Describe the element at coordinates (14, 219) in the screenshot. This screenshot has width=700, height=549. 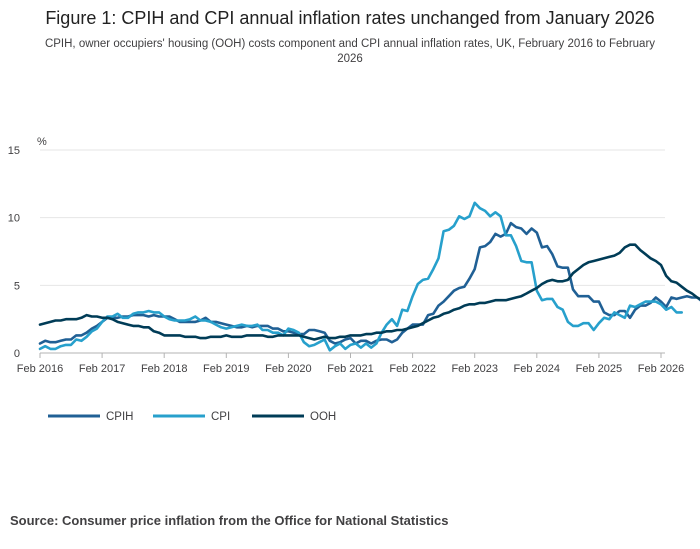
I see `y-tick-label: 10` at that location.